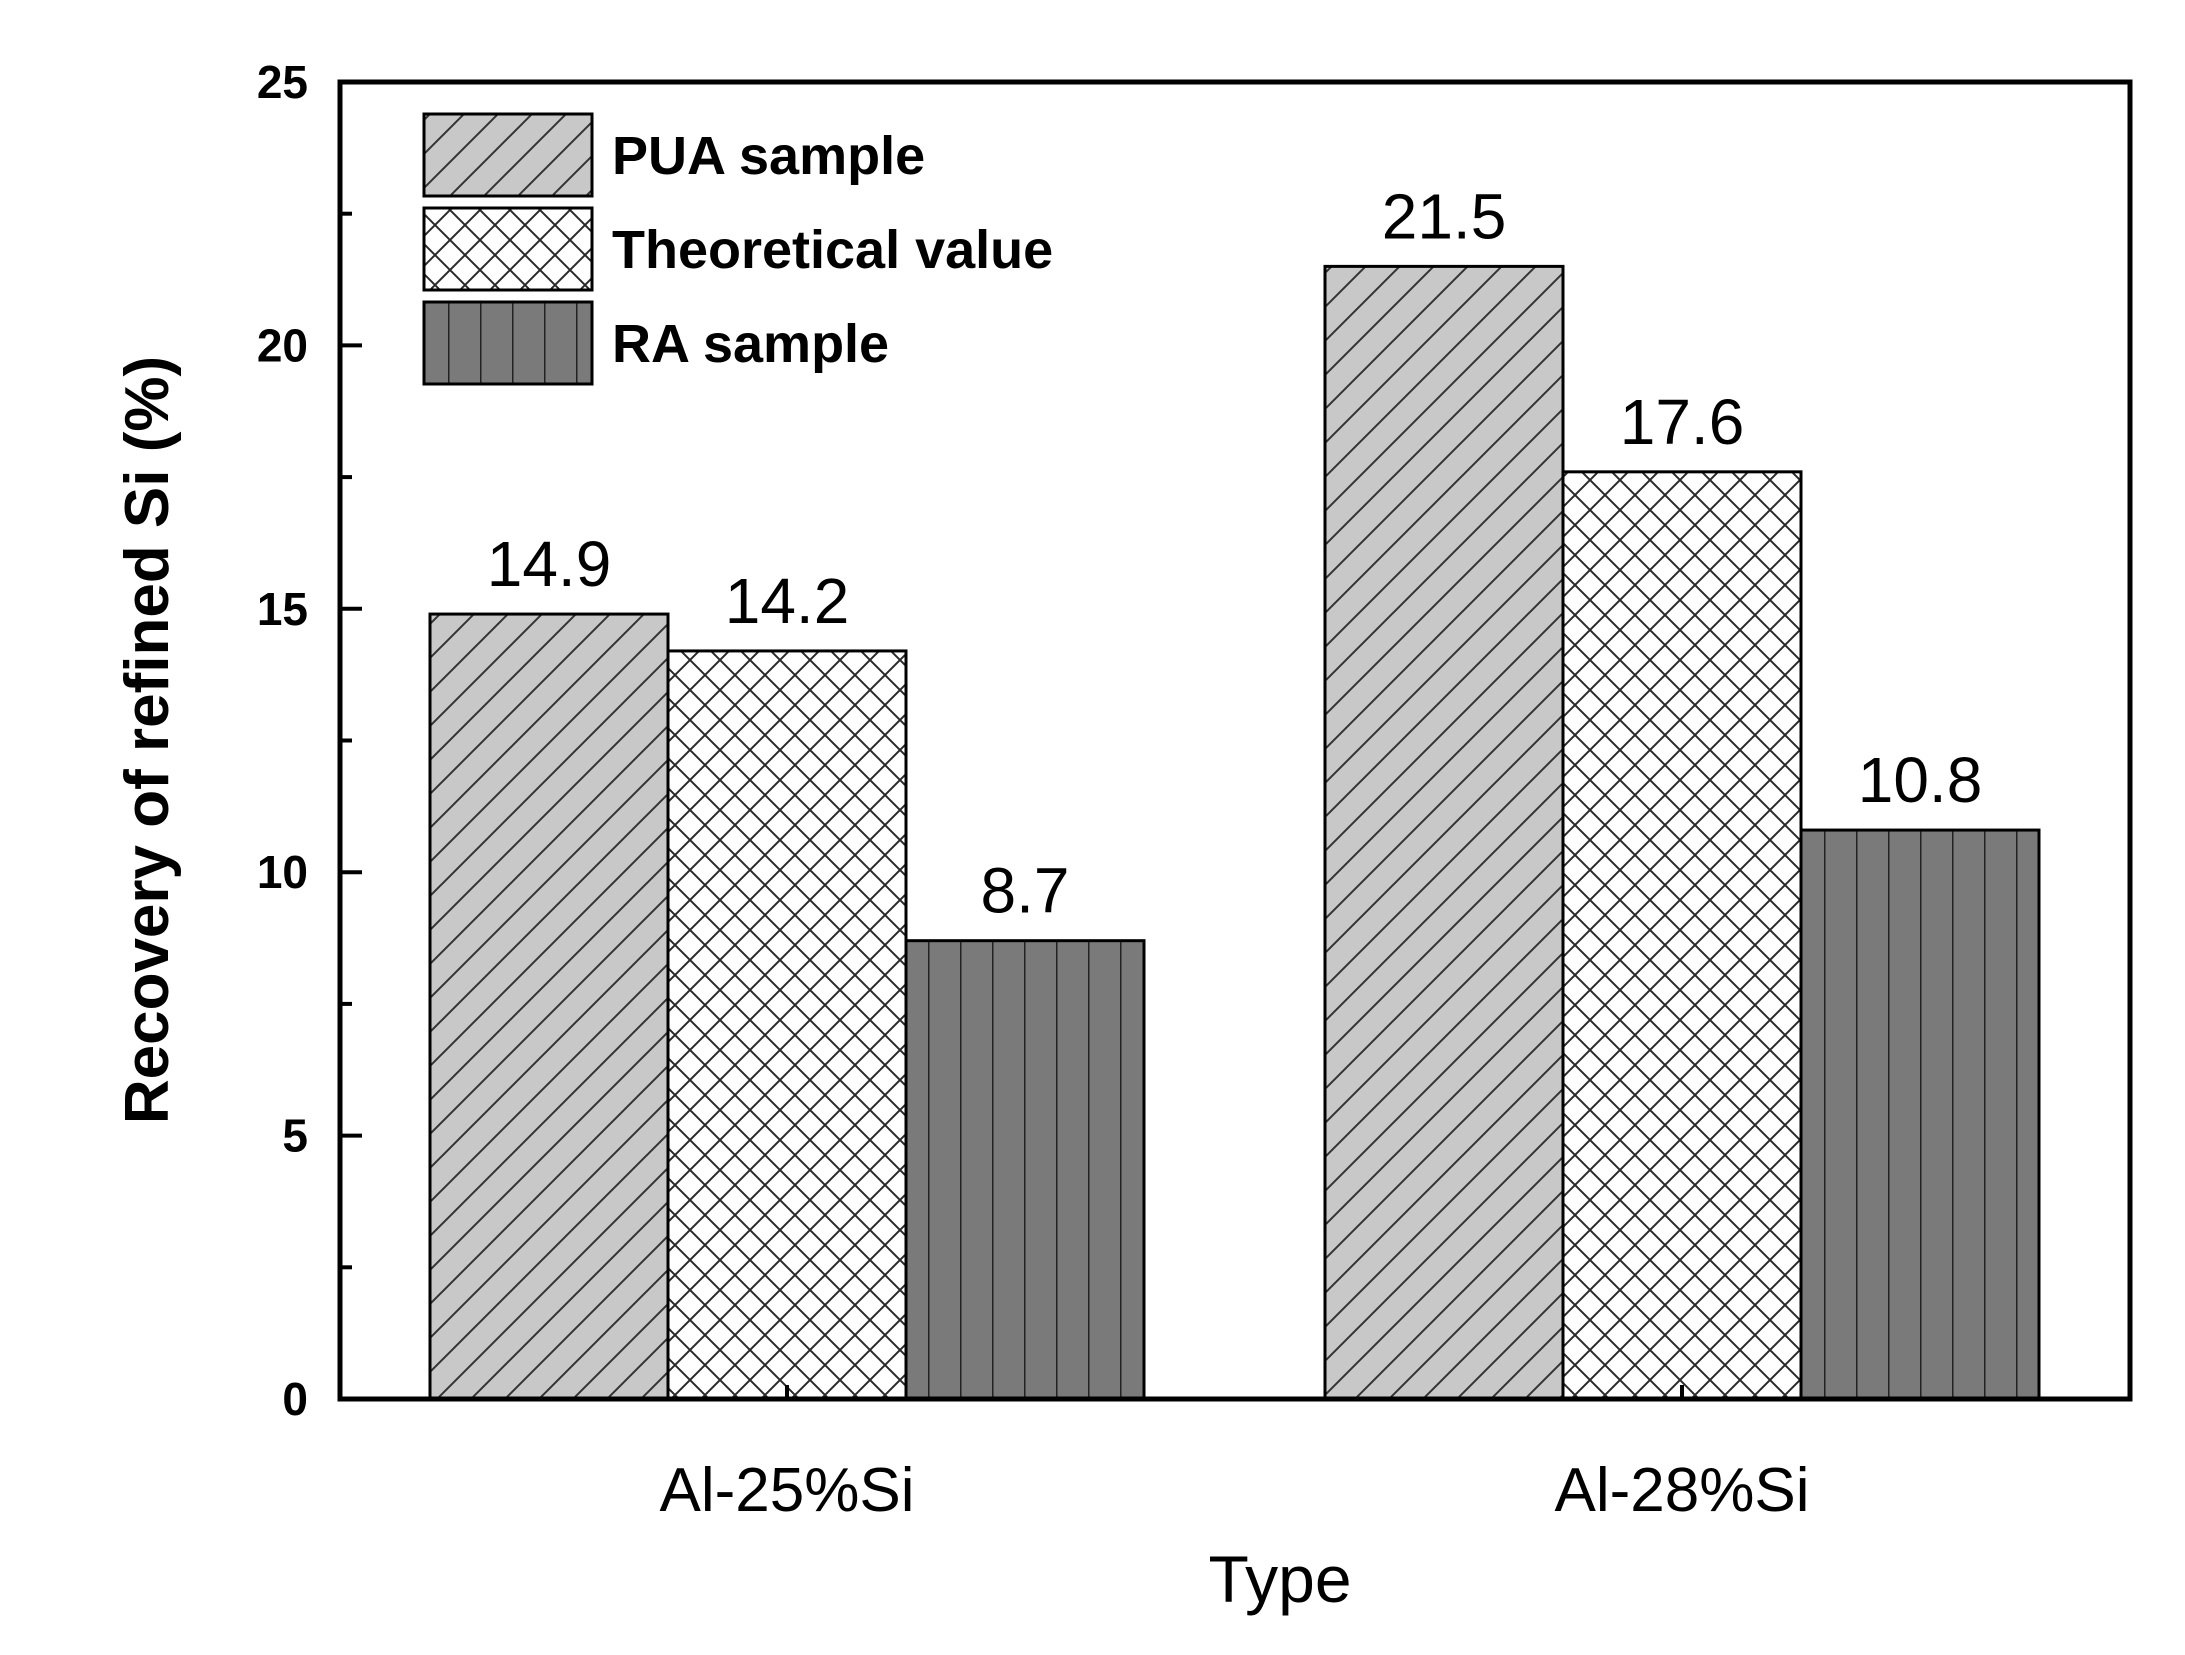  Describe the element at coordinates (549, 1006) in the screenshot. I see `bar-pua-sample-al-25-si` at that location.